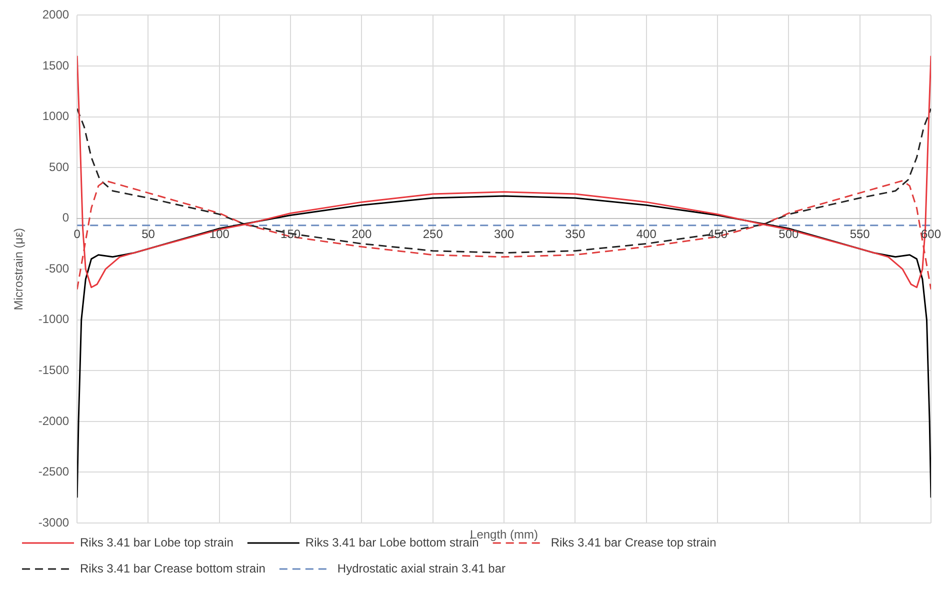 This screenshot has height=589, width=950. What do you see at coordinates (57, 268) in the screenshot?
I see `y-tick-label: -500` at bounding box center [57, 268].